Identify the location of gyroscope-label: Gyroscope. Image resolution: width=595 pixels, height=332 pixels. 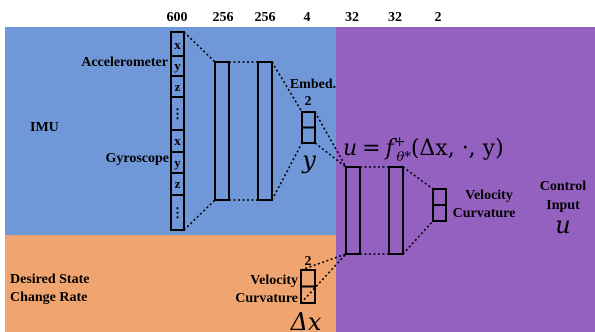
(137, 158).